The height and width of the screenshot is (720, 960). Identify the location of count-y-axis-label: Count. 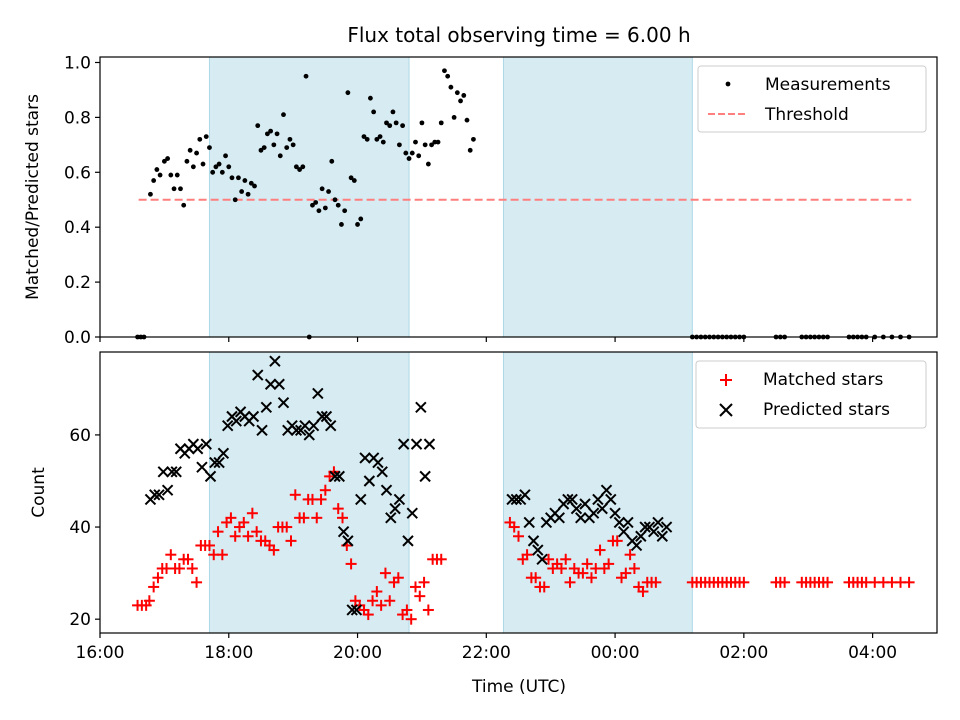
(39, 492).